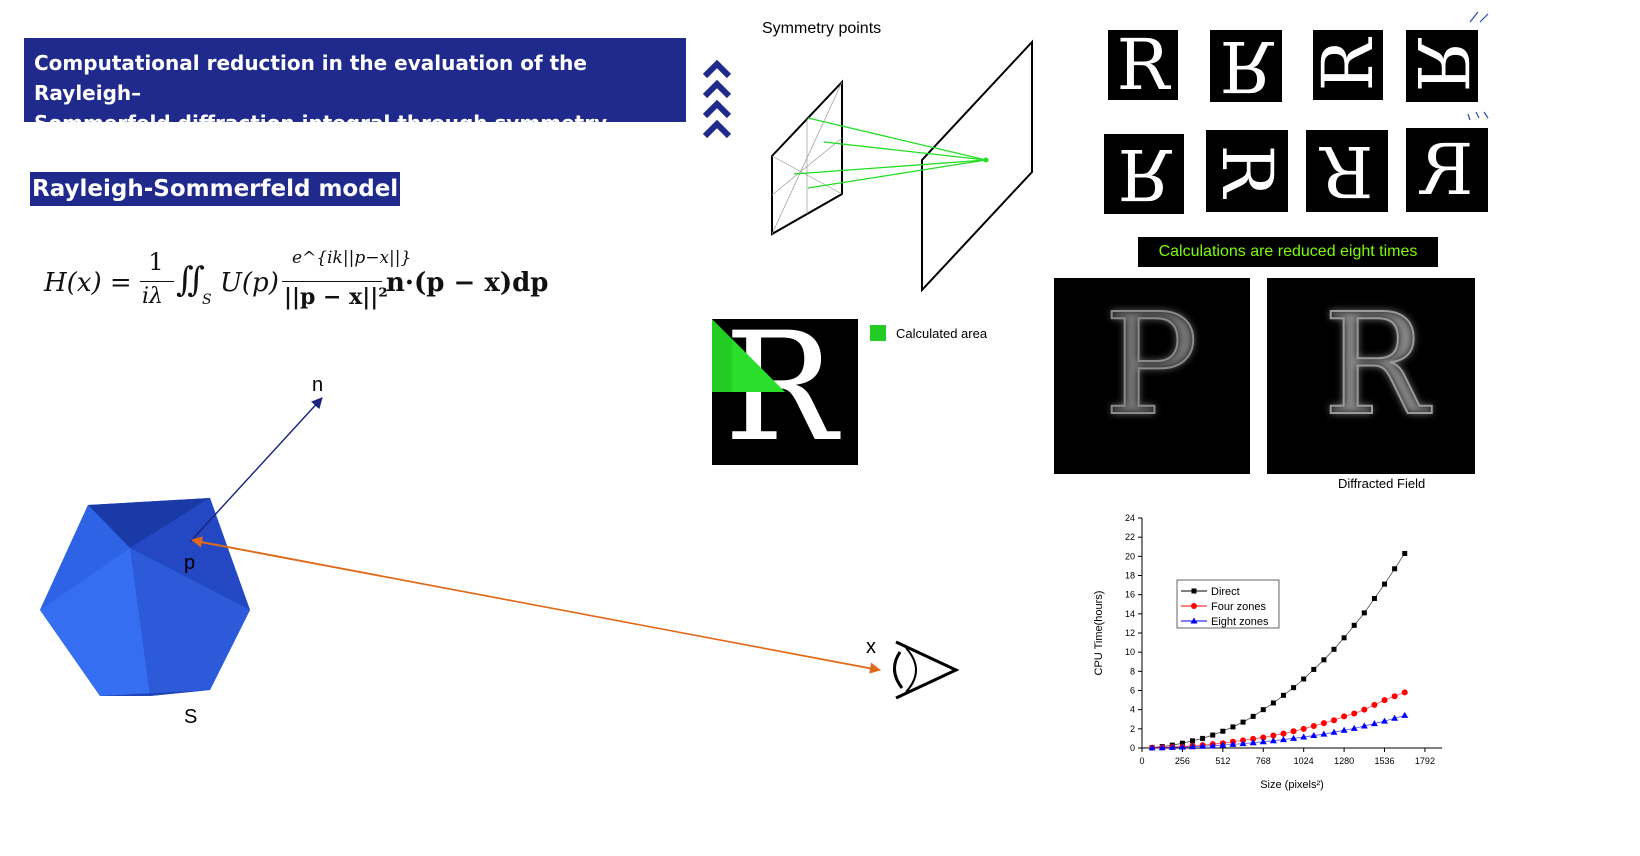 This screenshot has height=856, width=1640. Describe the element at coordinates (152, 296) in the screenshot. I see `eq-frac1-den: iλ` at that location.